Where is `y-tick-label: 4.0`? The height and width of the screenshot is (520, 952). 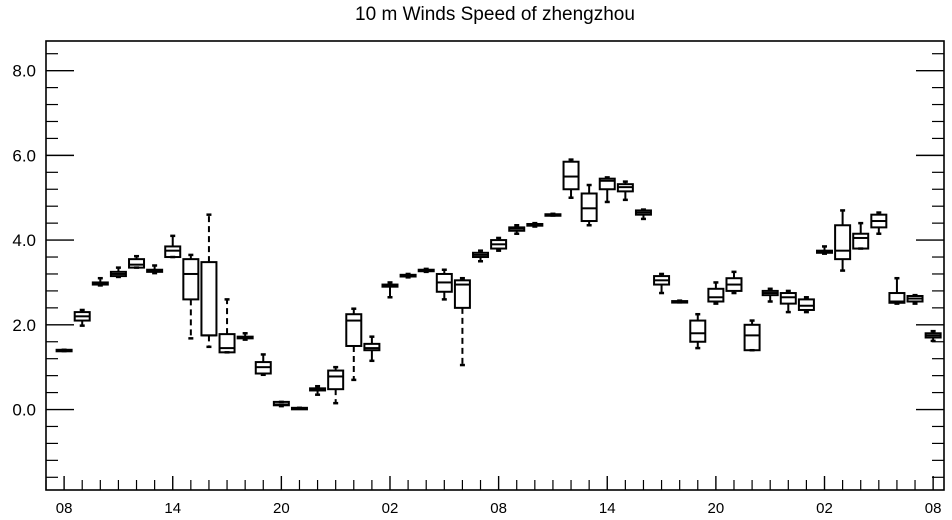
y-tick-label: 4.0 is located at coordinates (24, 240).